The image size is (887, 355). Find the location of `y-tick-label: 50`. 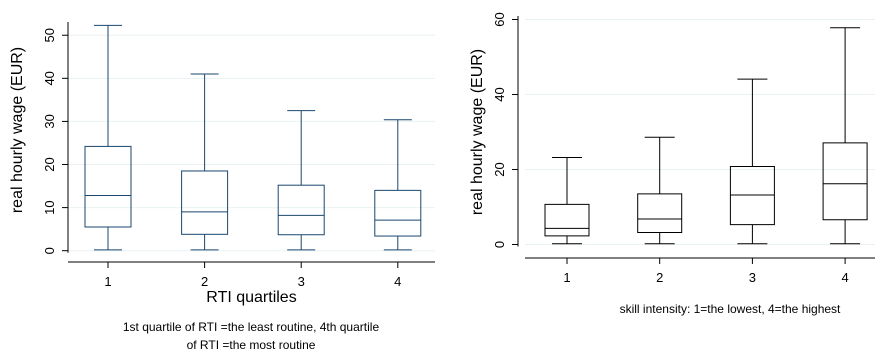

y-tick-label: 50 is located at coordinates (49, 35).